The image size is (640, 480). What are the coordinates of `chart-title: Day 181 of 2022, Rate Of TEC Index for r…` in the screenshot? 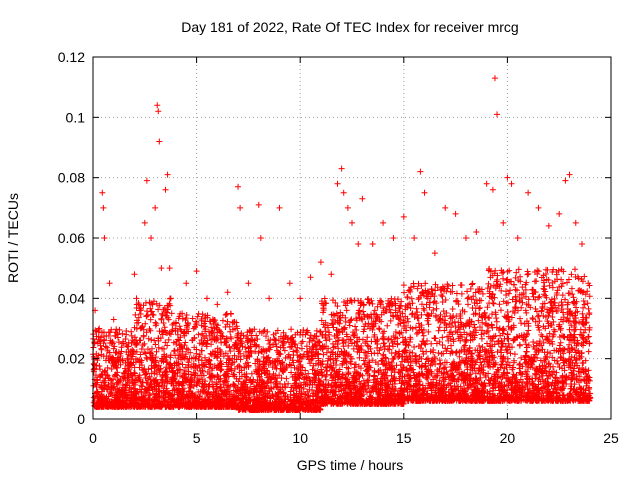 It's located at (349, 27).